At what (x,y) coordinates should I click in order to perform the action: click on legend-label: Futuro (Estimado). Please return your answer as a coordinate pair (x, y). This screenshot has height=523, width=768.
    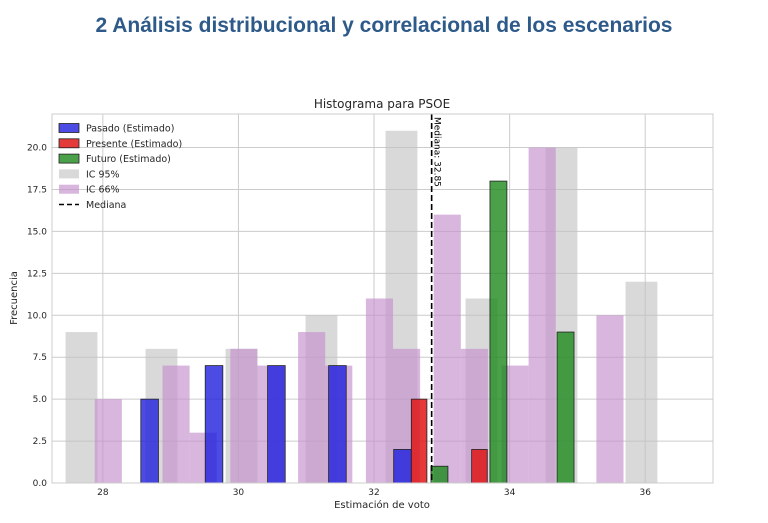
    Looking at the image, I should click on (128, 159).